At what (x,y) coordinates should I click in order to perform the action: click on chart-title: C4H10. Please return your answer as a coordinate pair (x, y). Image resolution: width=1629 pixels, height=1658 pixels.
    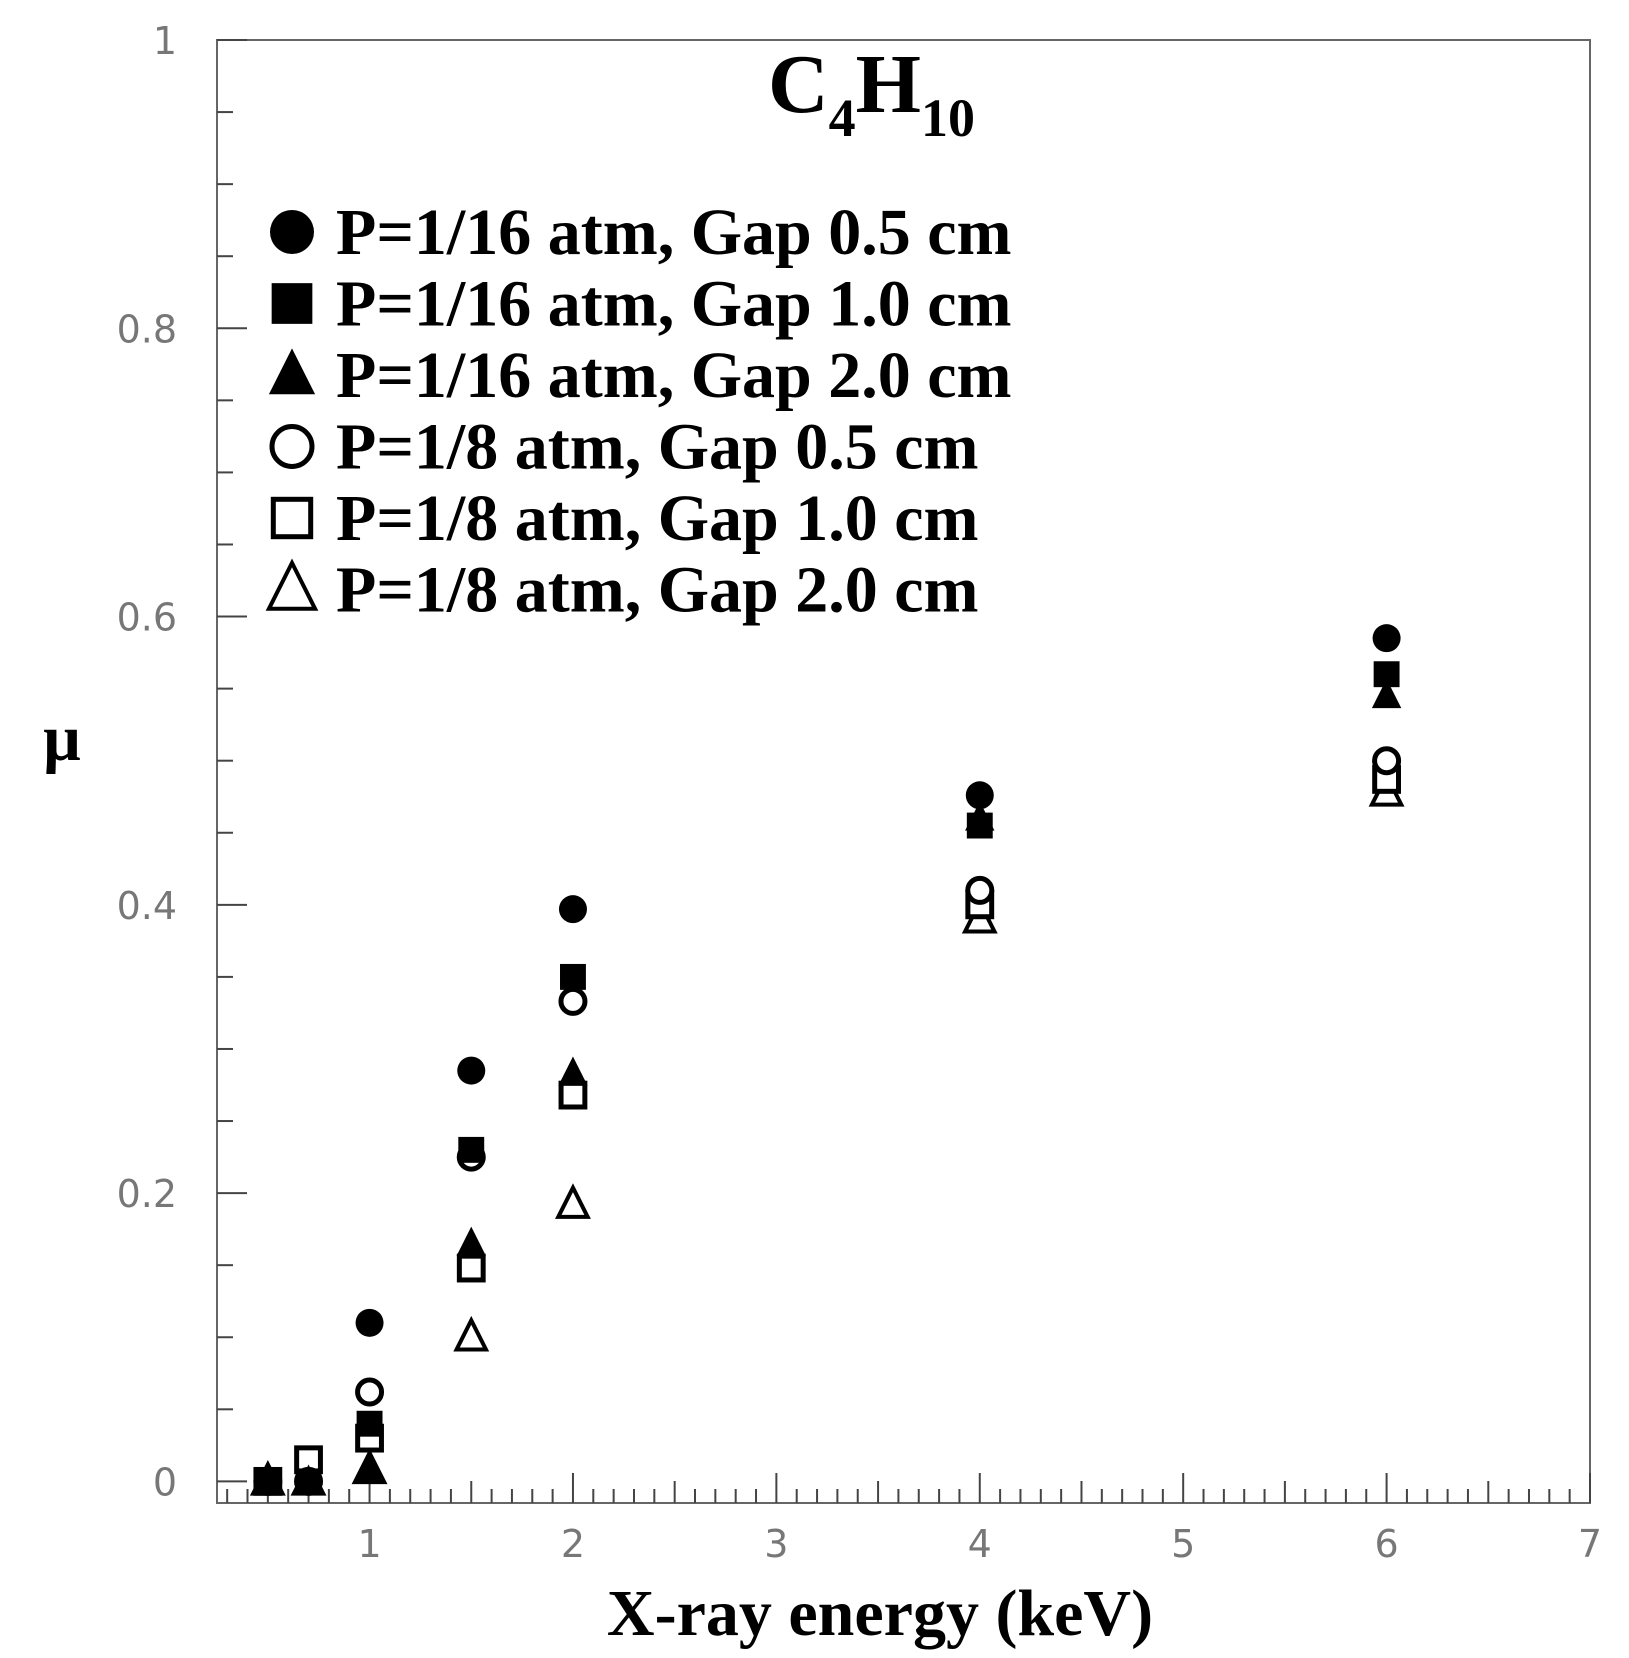
    Looking at the image, I should click on (871, 93).